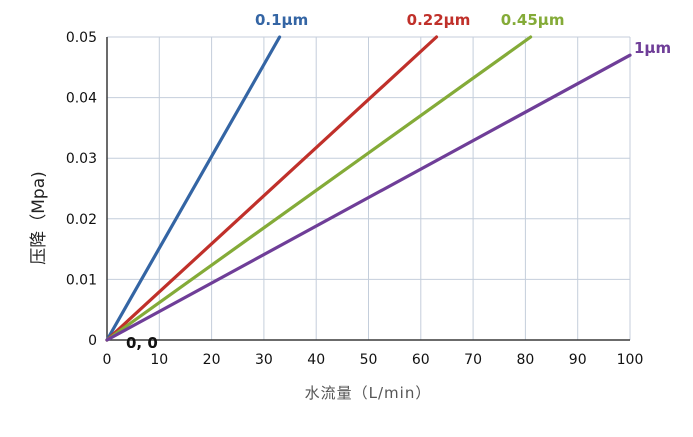 The image size is (693, 437). Describe the element at coordinates (463, 34) in the screenshot. I see `series-labels: 0.1µm 0.22µm 0.45µm 1µm` at that location.